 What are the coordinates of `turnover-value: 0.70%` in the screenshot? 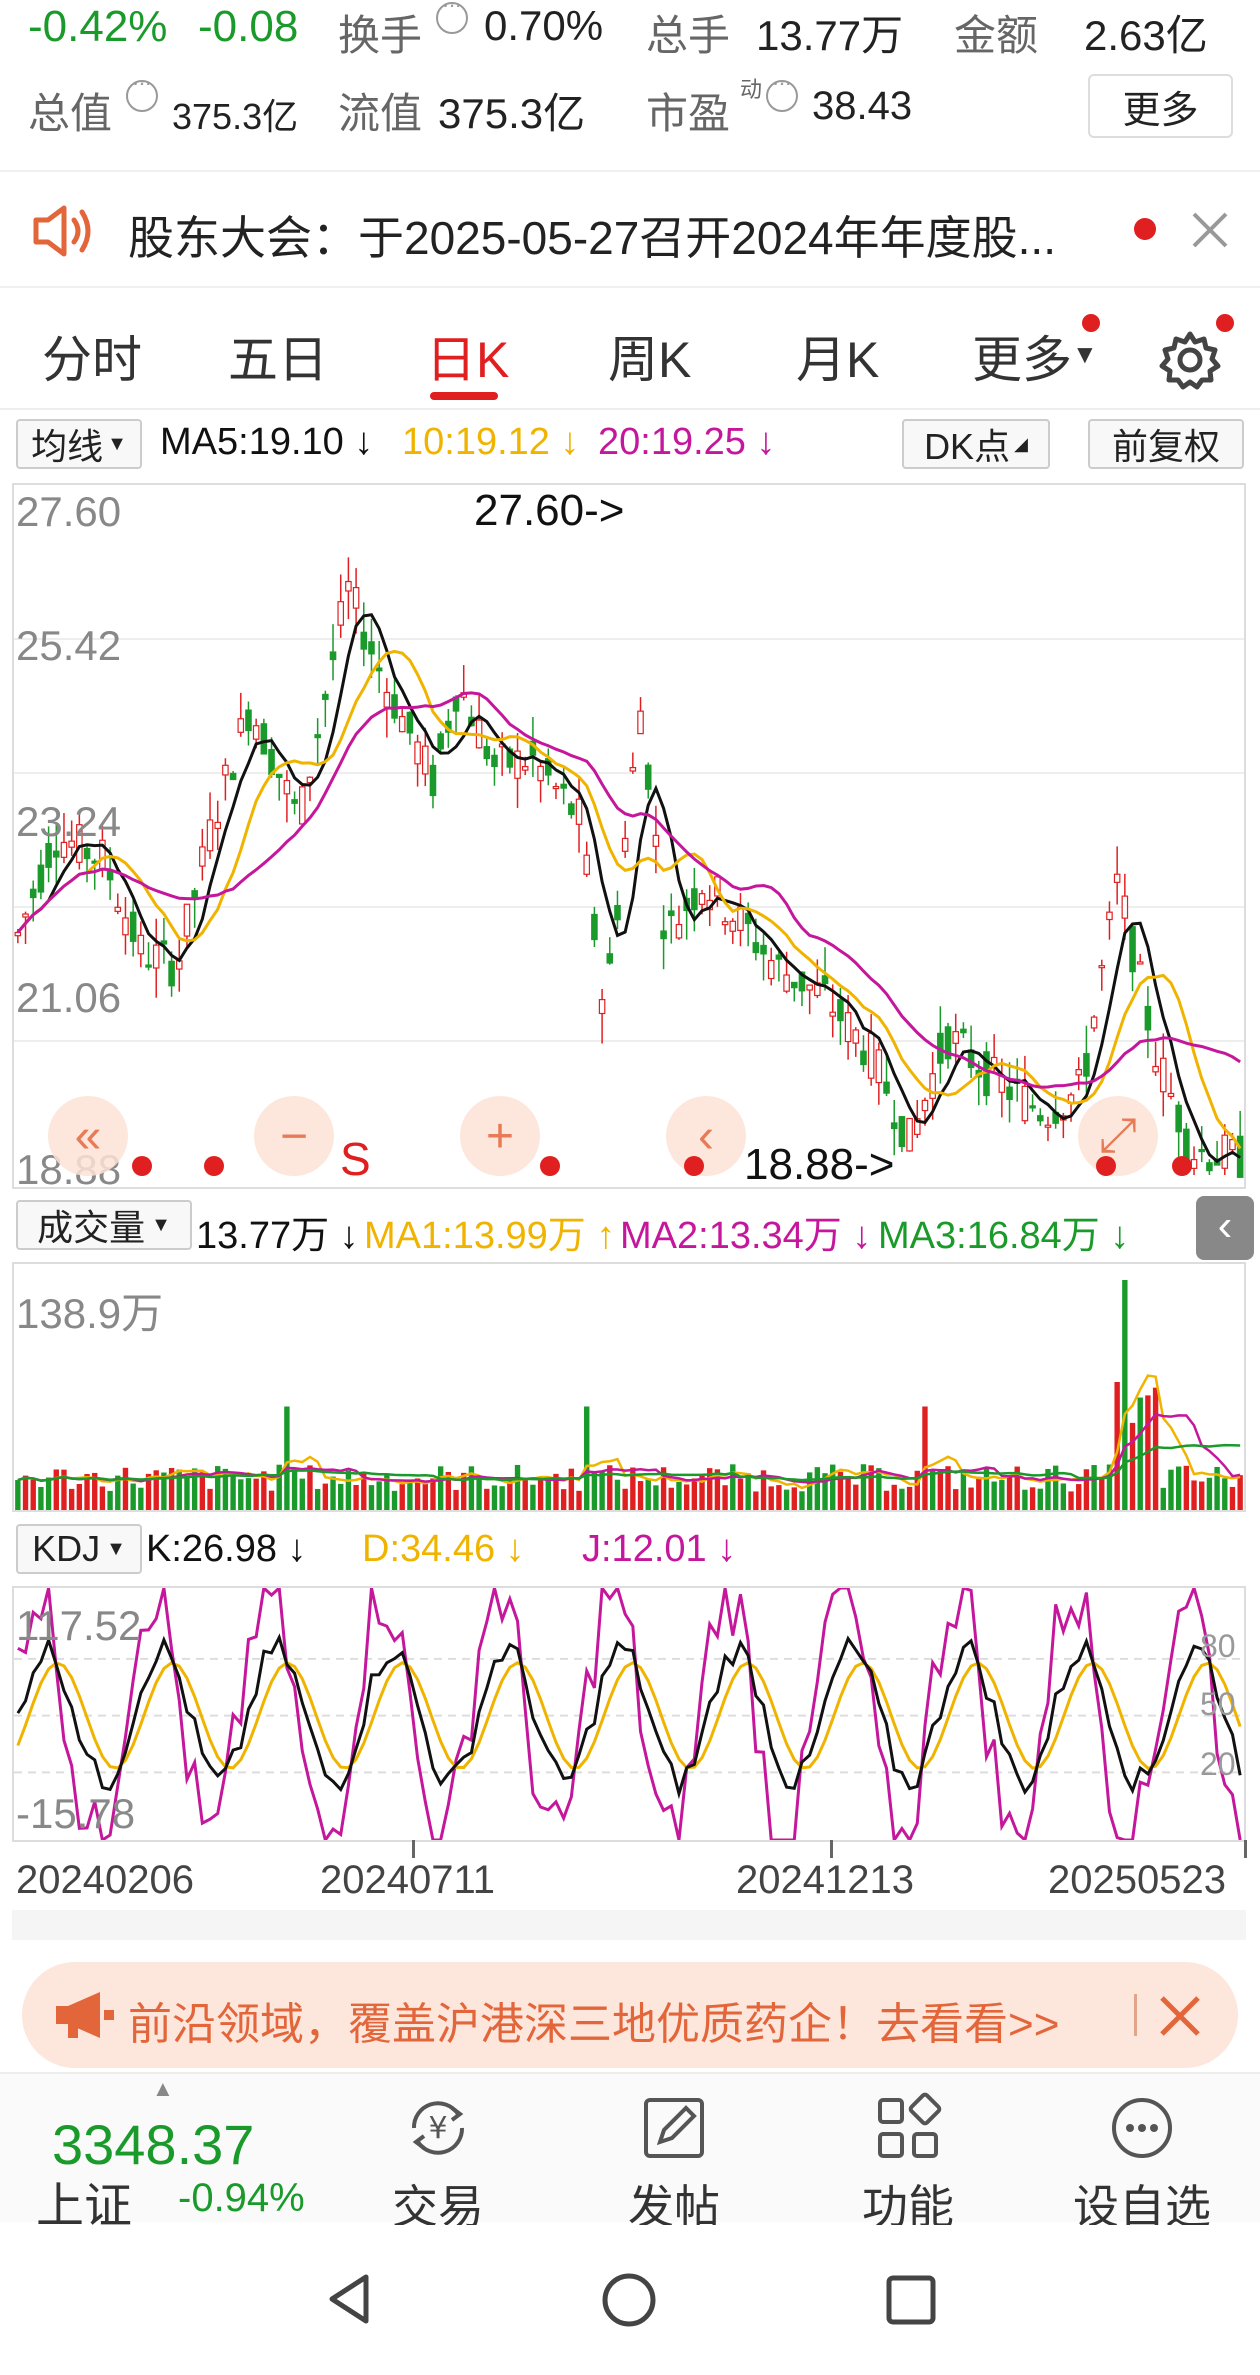 It's located at (544, 25).